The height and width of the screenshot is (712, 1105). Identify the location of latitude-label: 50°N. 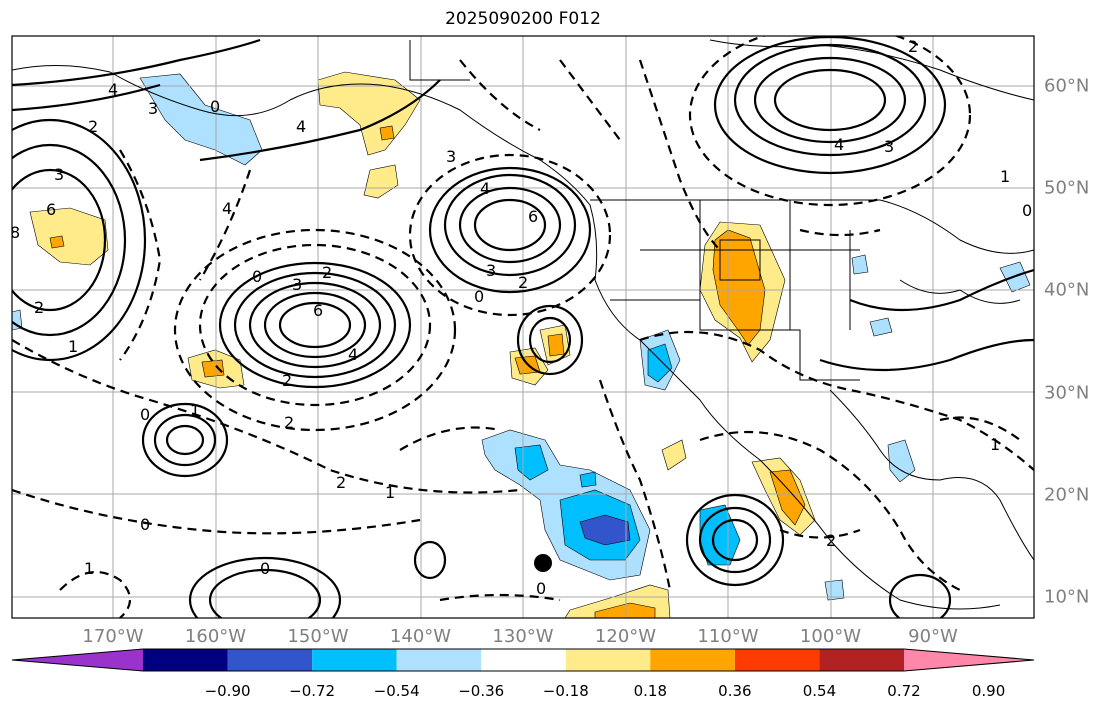
(1067, 188).